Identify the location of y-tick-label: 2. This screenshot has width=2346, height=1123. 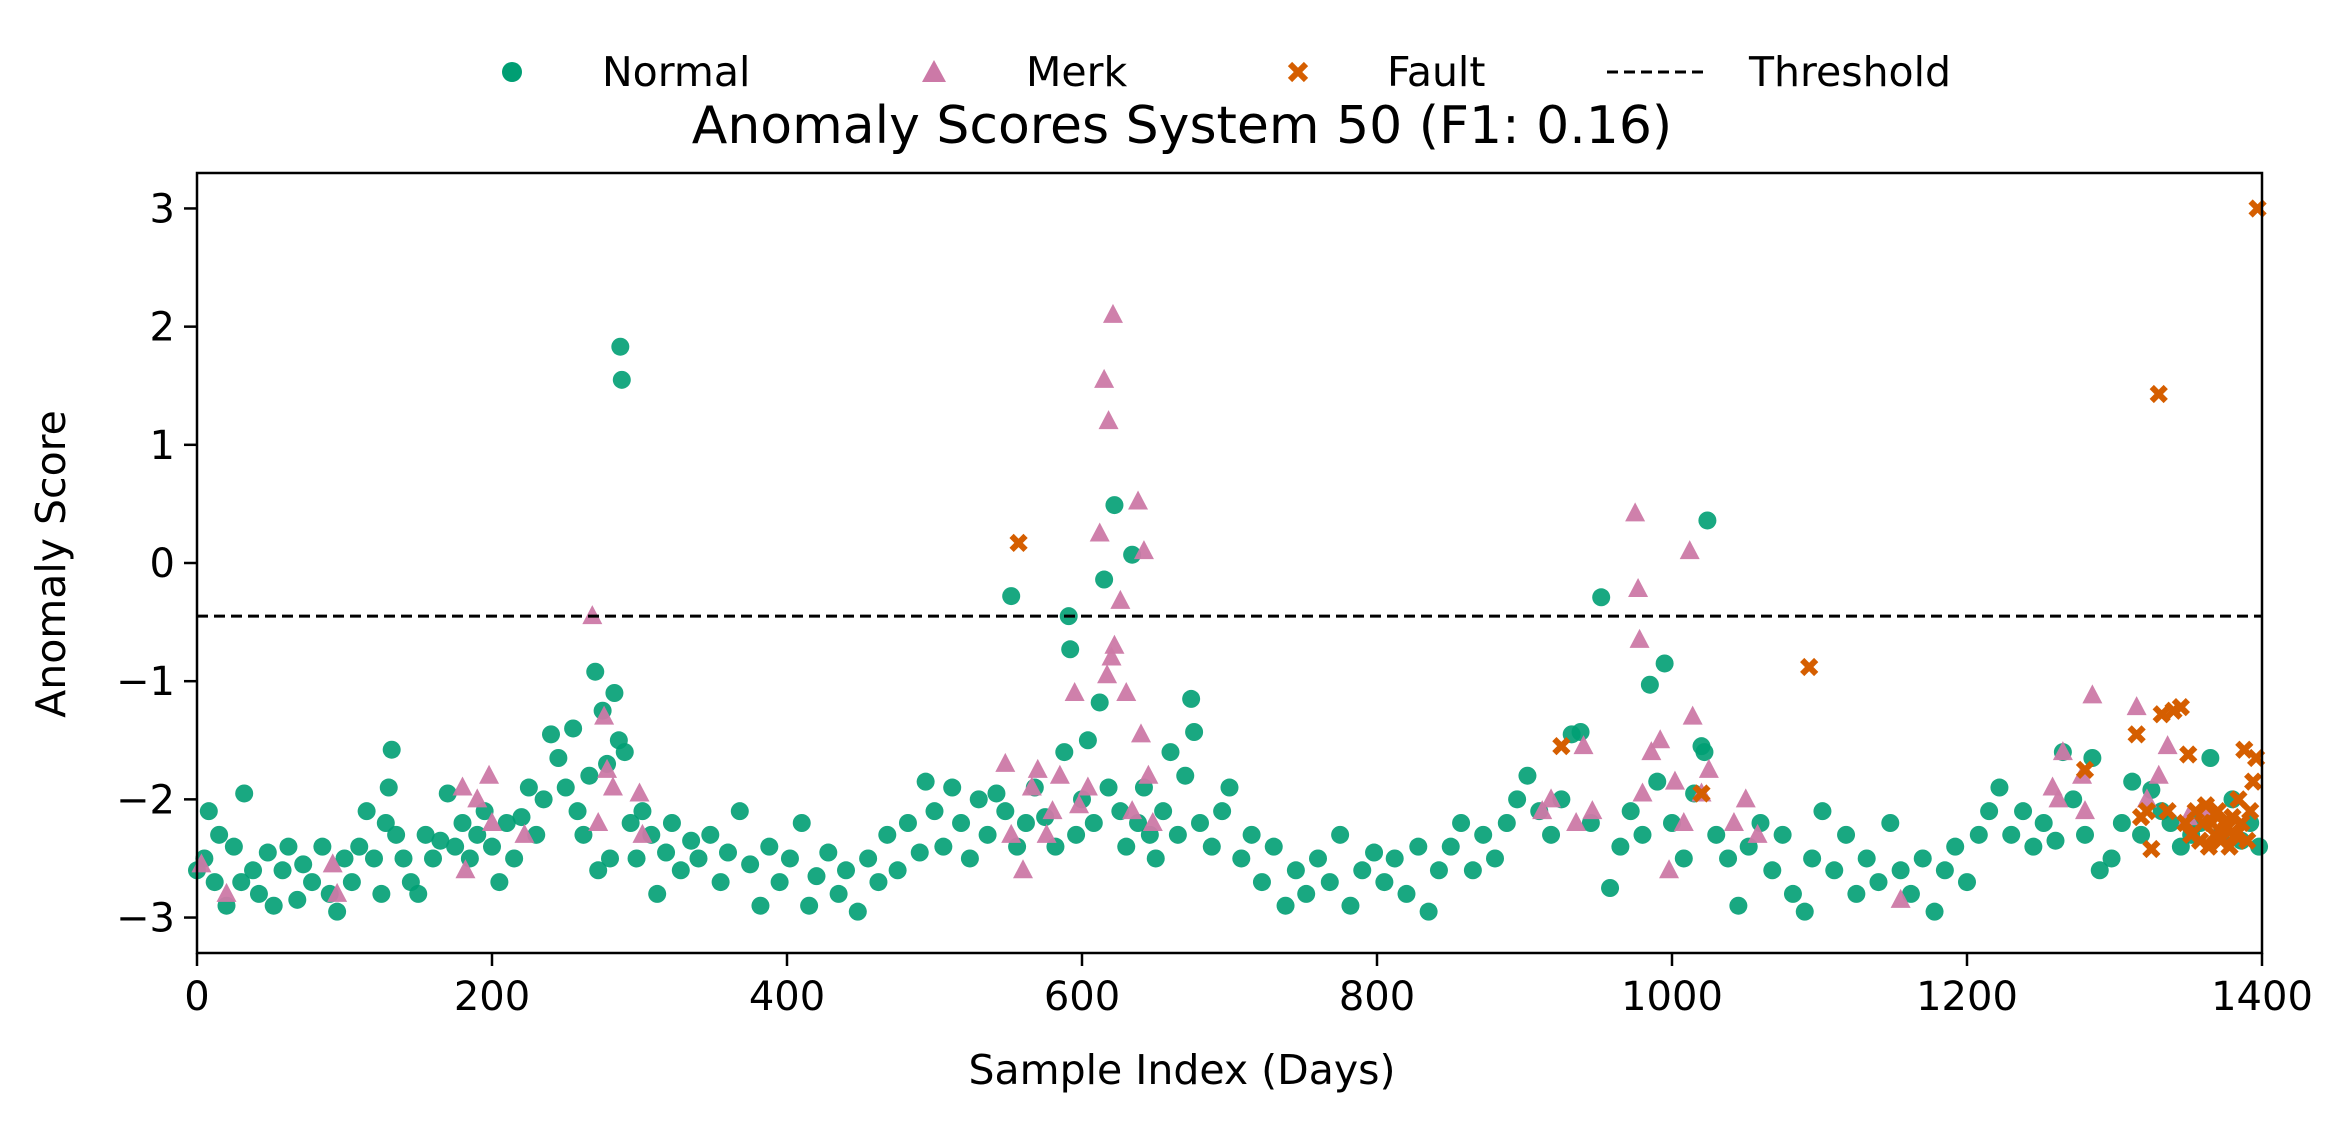
(162, 328).